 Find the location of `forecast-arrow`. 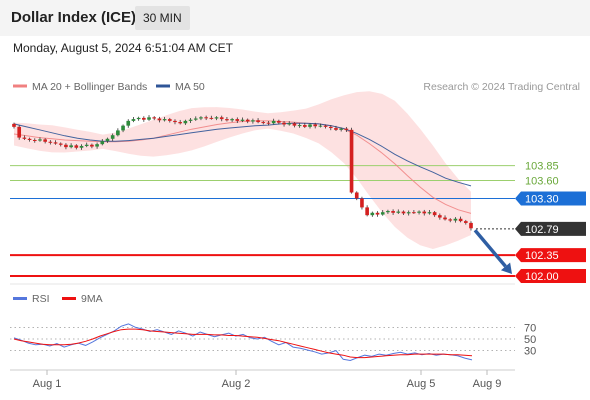

forecast-arrow is located at coordinates (492, 252).